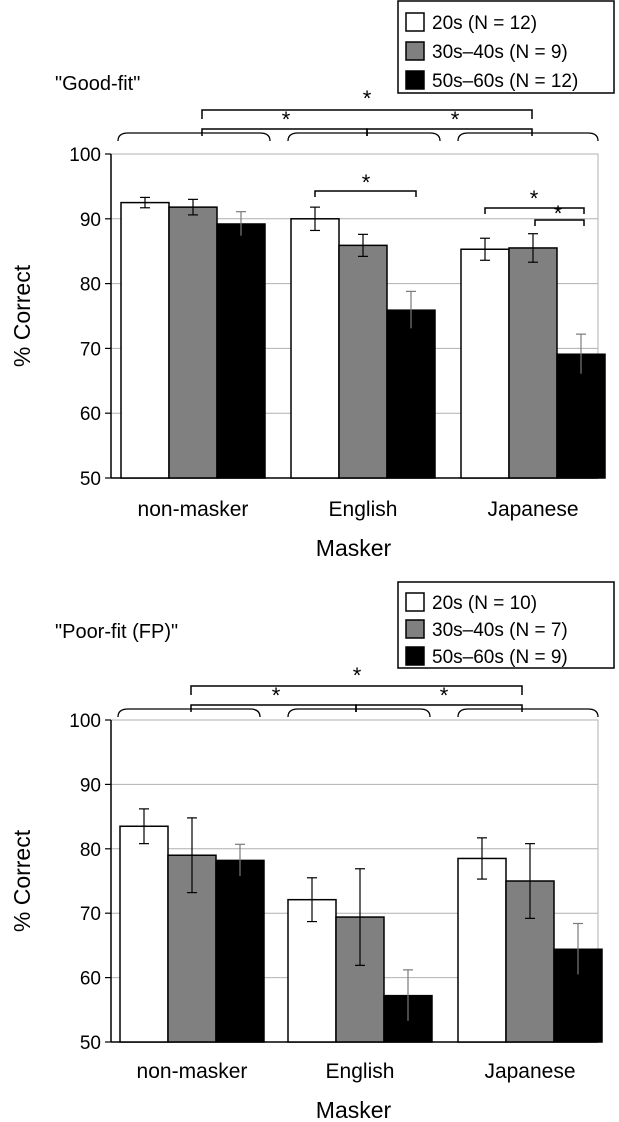 This screenshot has width=619, height=1122. Describe the element at coordinates (500, 52) in the screenshot. I see `legend-entry: 30s–40s (N = 9)` at that location.